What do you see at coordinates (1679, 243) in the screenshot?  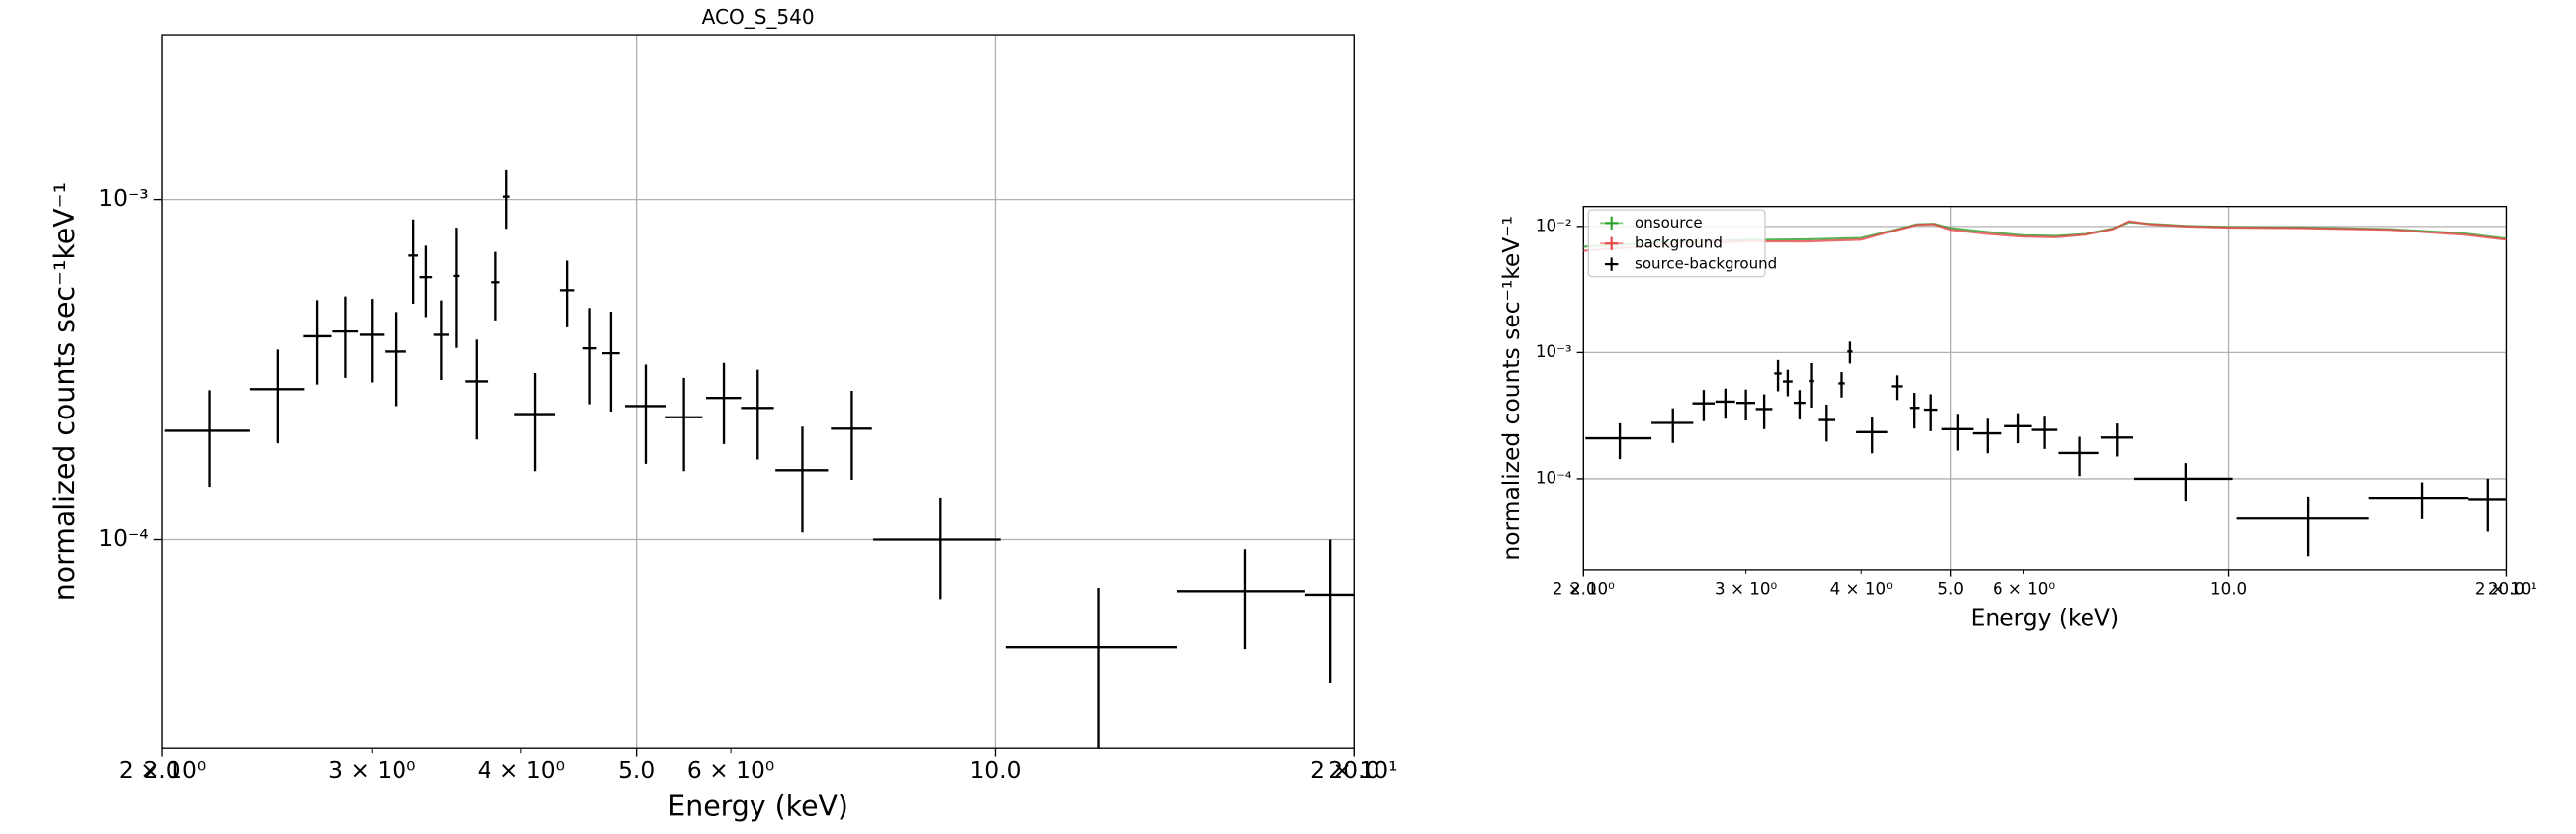 I see `legend-label: background` at bounding box center [1679, 243].